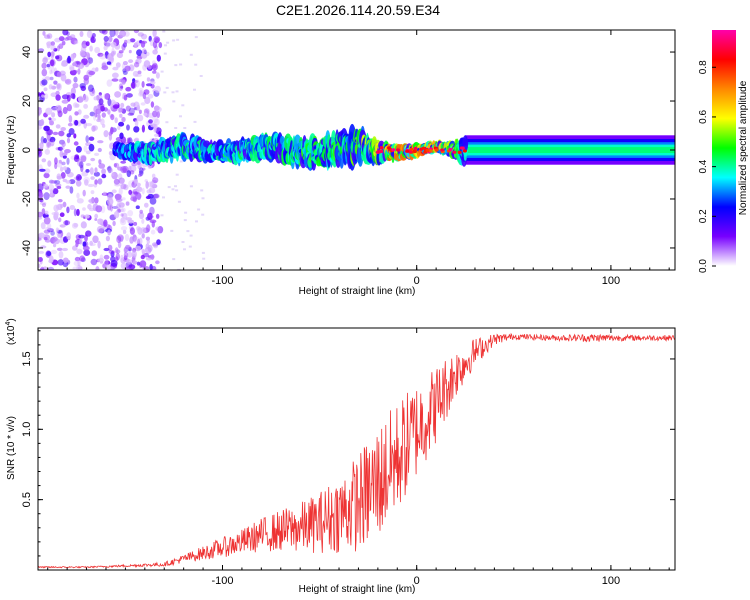 This screenshot has width=750, height=600. Describe the element at coordinates (358, 10) in the screenshot. I see `figure-title: C2E1.2026.114.20.59.E34` at that location.